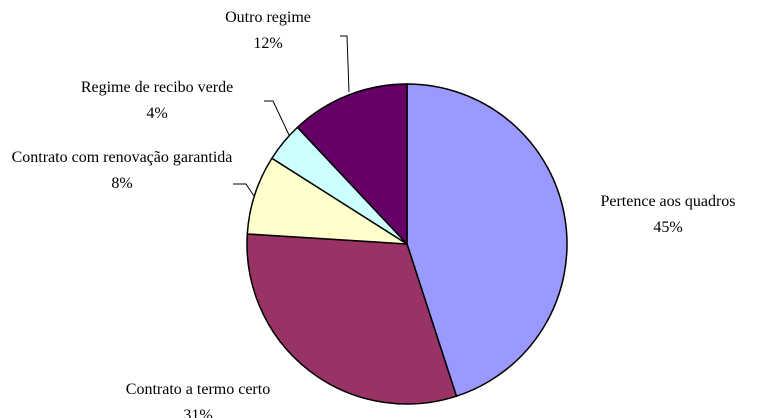 The height and width of the screenshot is (418, 764). I want to click on category-label: Contrato a termo certo, so click(198, 389).